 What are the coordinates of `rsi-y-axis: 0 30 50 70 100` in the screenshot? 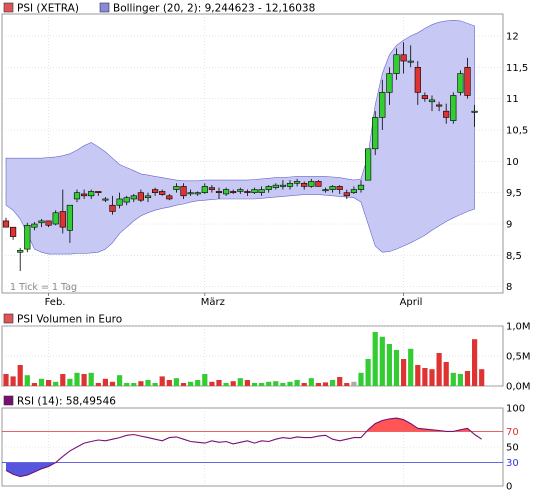 It's located at (515, 448).